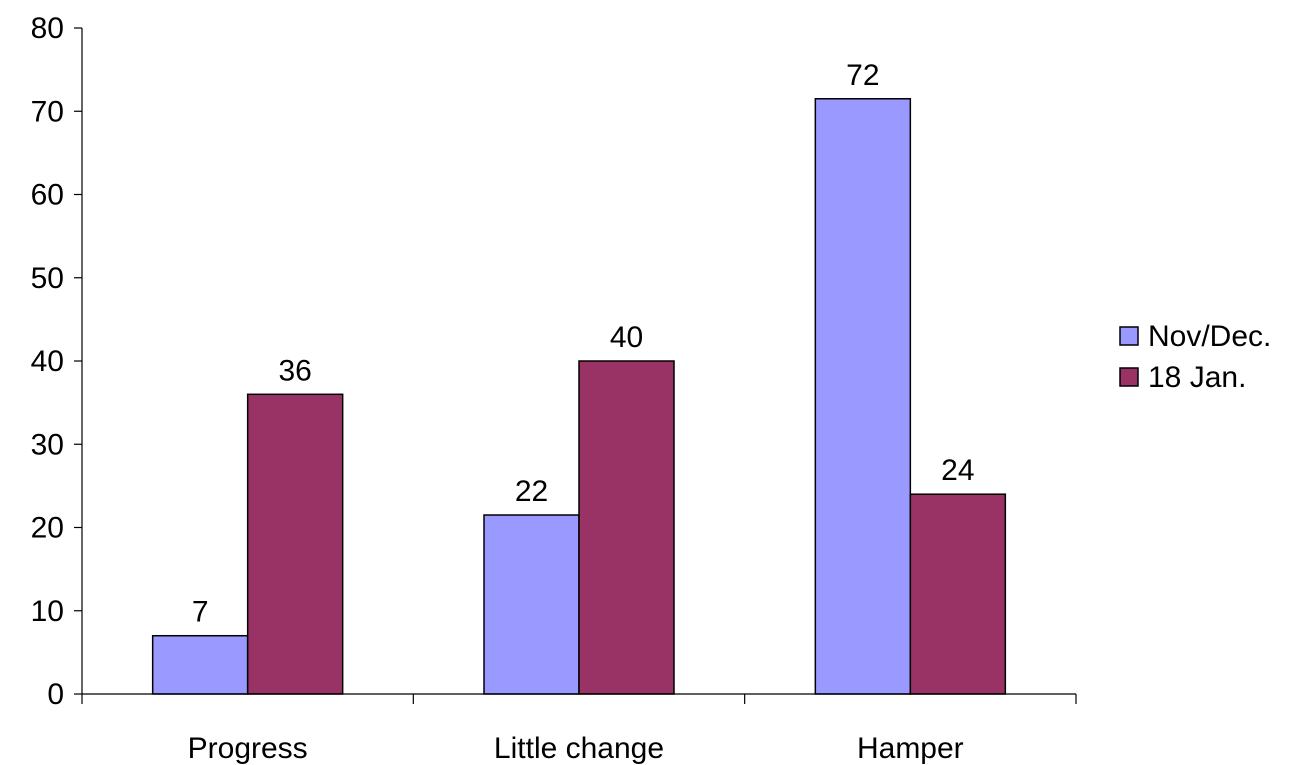 The height and width of the screenshot is (765, 1296). Describe the element at coordinates (1195, 357) in the screenshot. I see `legend: Nov/Dec. 18 Jan.` at that location.